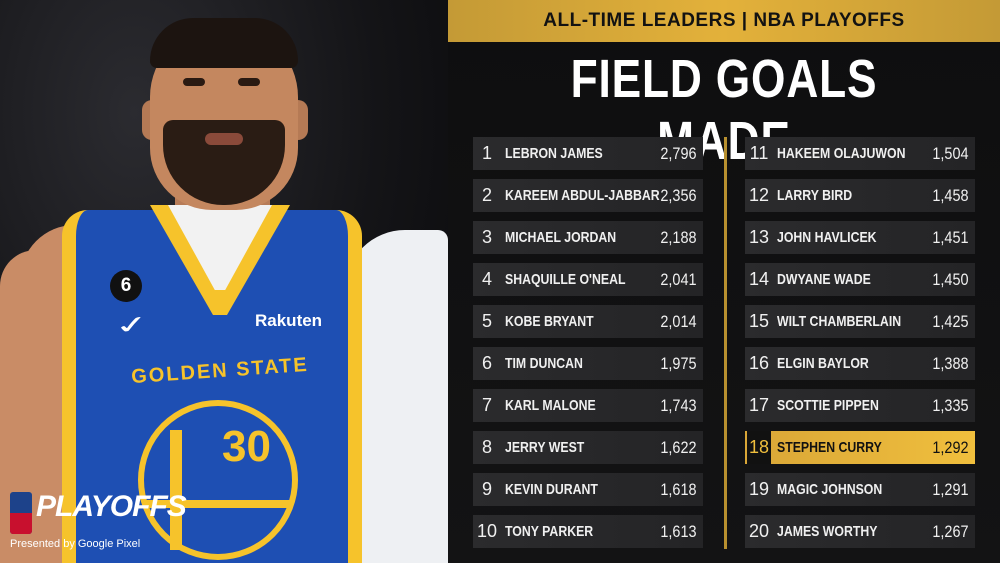  Describe the element at coordinates (950, 447) in the screenshot. I see `leader-value: 1,292` at that location.